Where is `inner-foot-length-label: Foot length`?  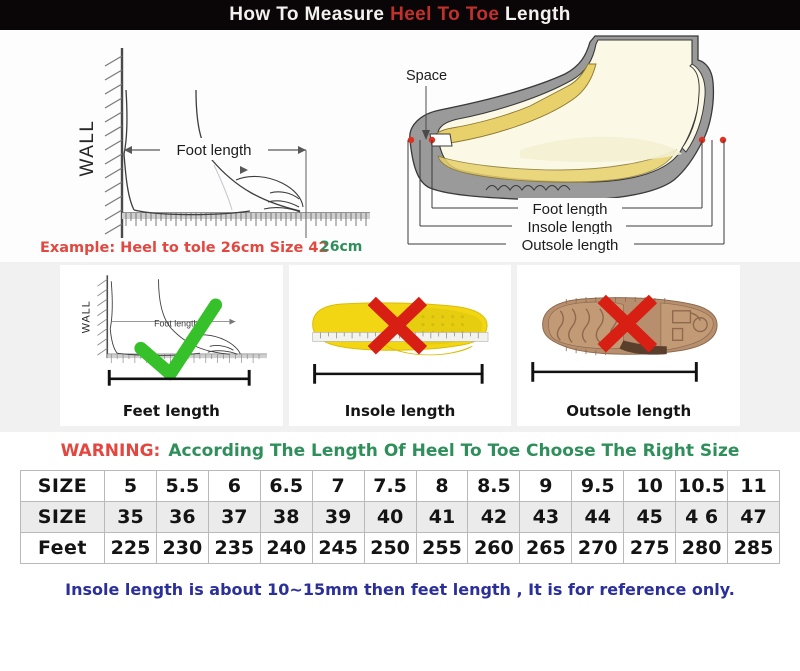 inner-foot-length-label: Foot length is located at coordinates (176, 324).